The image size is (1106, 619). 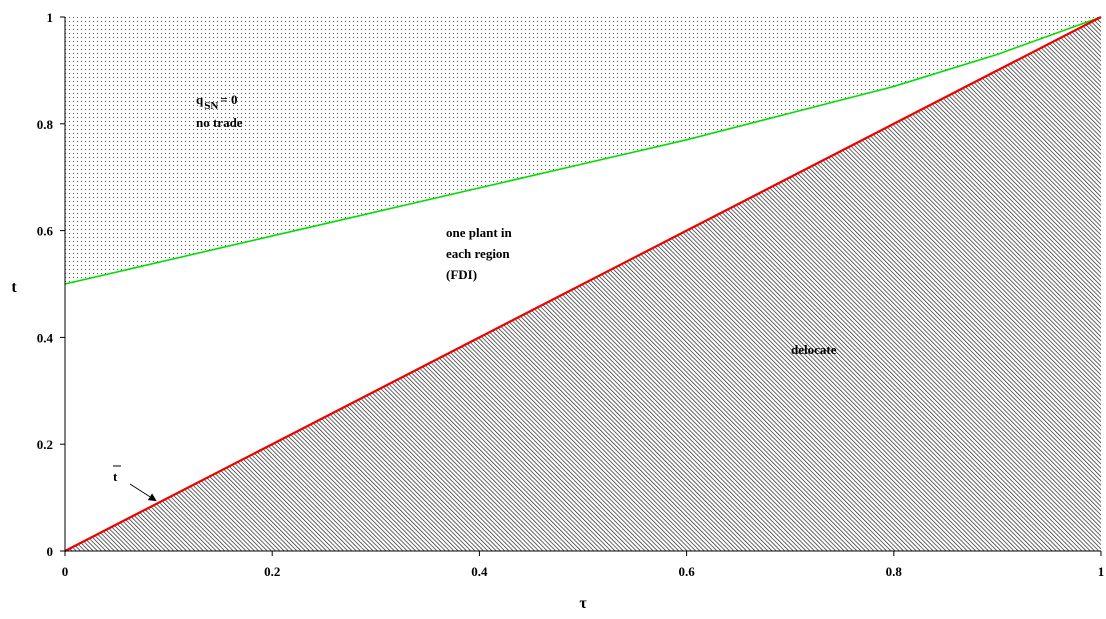 What do you see at coordinates (479, 232) in the screenshot?
I see `fdi-label-line1: one plant in` at bounding box center [479, 232].